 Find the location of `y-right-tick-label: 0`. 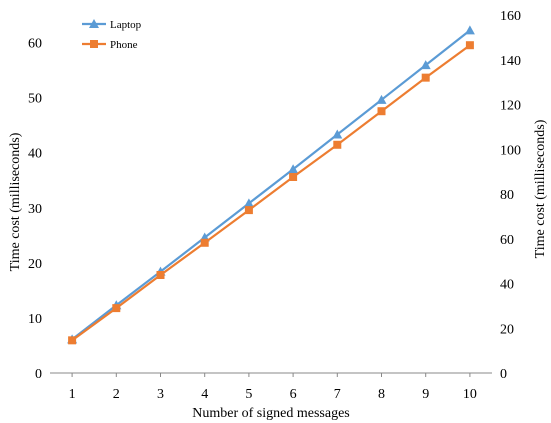

y-right-tick-label: 0 is located at coordinates (503, 374).